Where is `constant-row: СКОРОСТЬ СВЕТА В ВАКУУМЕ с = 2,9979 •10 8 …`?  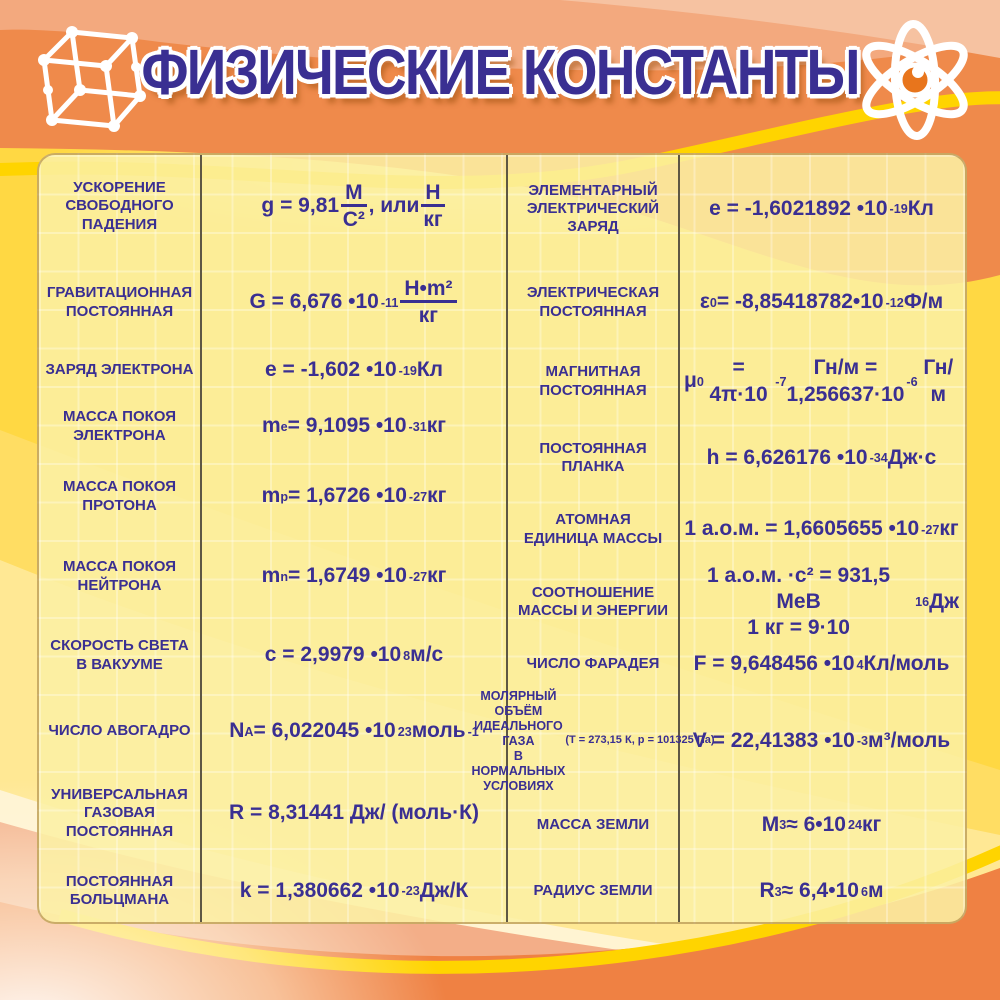 constant-row: СКОРОСТЬ СВЕТА В ВАКУУМЕ с = 2,9979 •10 8 … is located at coordinates (272, 655).